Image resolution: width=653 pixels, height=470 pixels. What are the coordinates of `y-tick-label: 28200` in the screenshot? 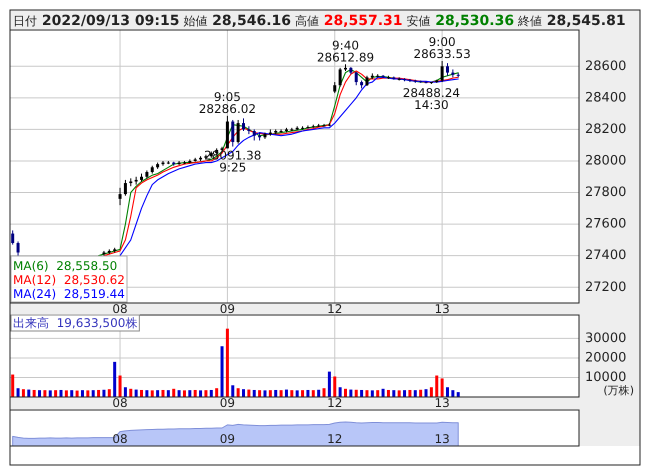 It's located at (605, 129).